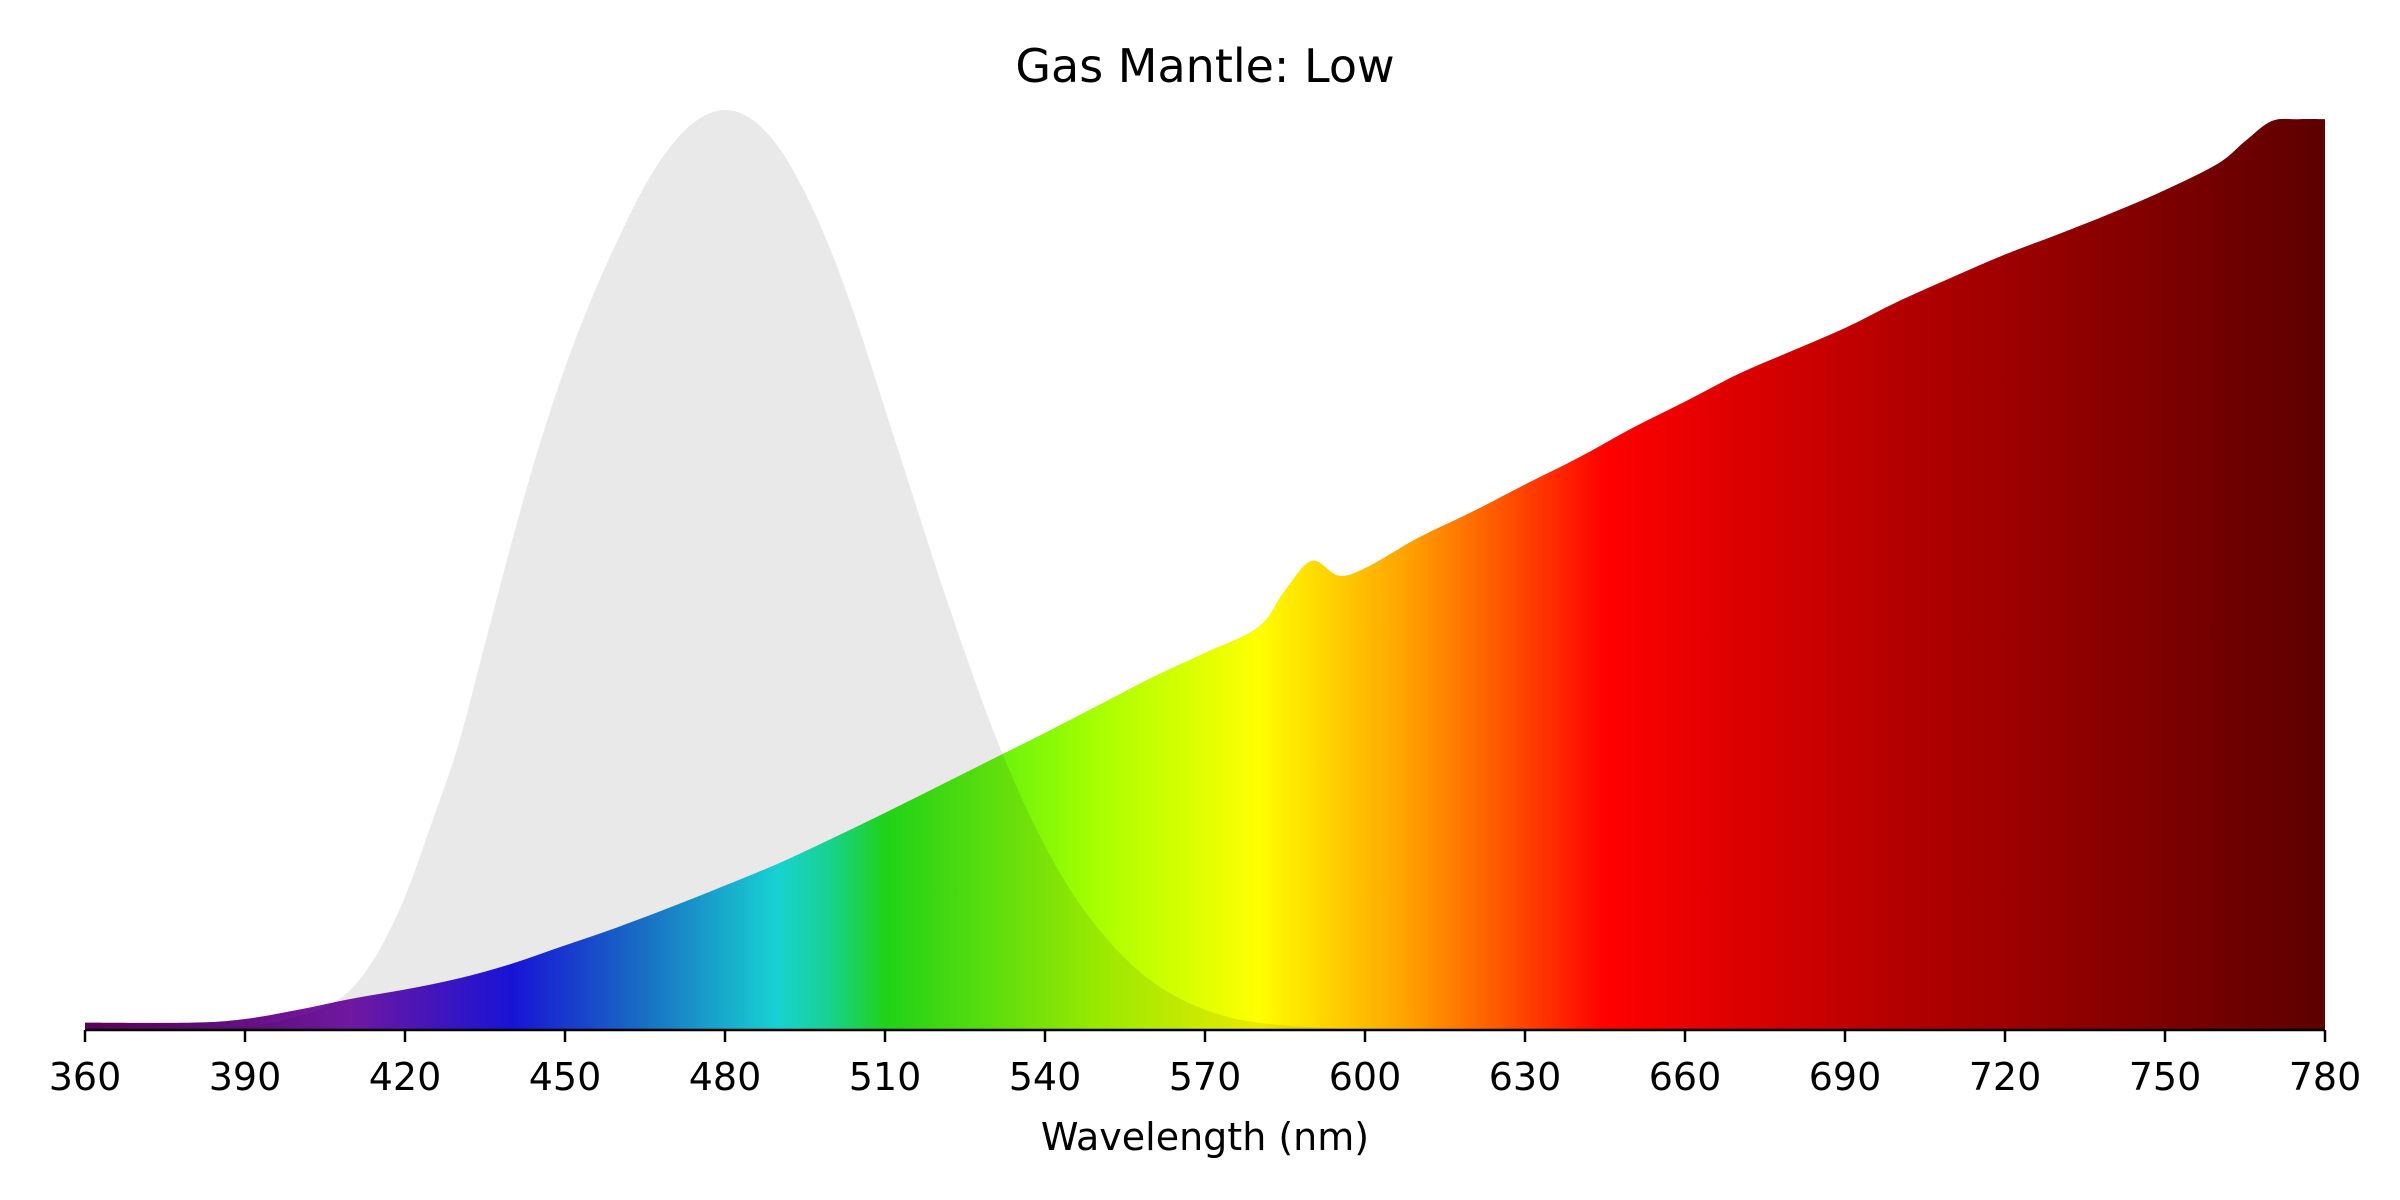  Describe the element at coordinates (85, 1077) in the screenshot. I see `x-tick-label-360: 360` at that location.